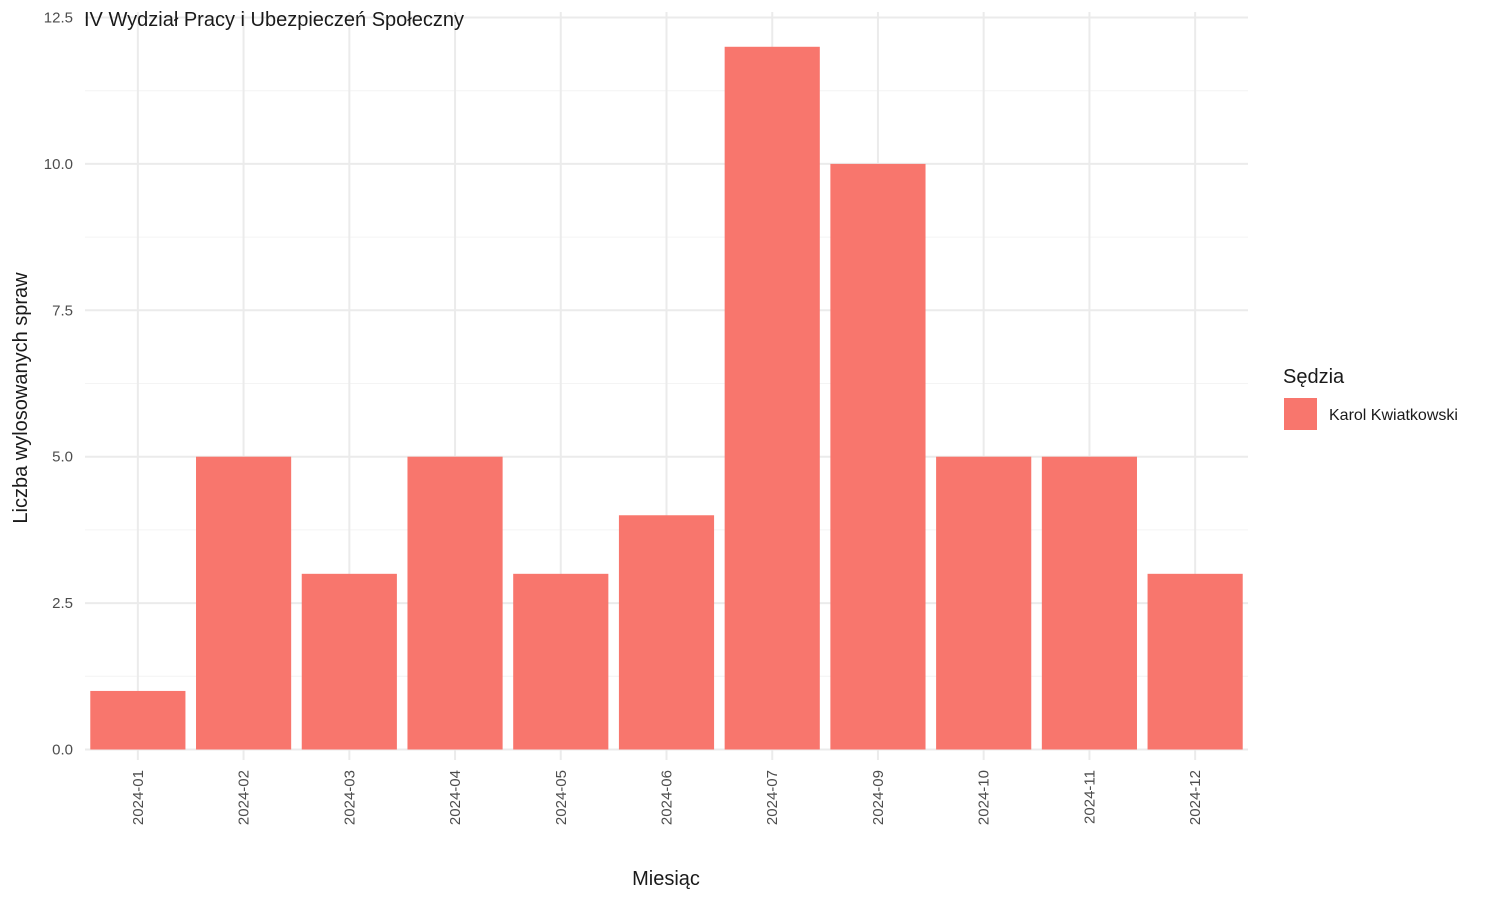 Image resolution: width=1500 pixels, height=900 pixels. I want to click on y-tick-label: 10.0, so click(58, 164).